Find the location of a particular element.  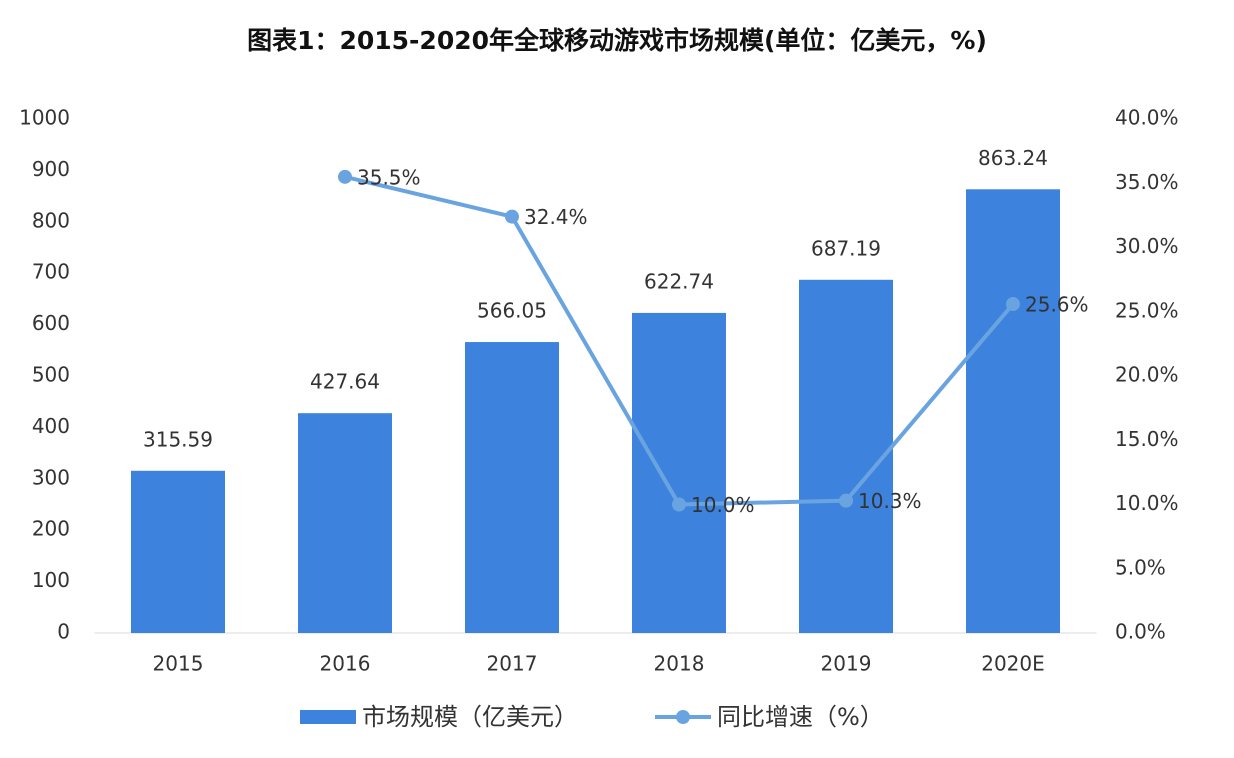

y-tick-label: 600 is located at coordinates (51, 323).